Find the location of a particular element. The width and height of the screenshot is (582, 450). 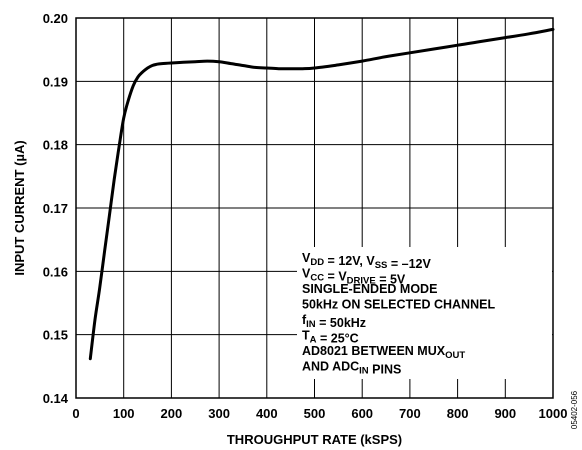

note-line: fIN = 50kHz is located at coordinates (334, 321).